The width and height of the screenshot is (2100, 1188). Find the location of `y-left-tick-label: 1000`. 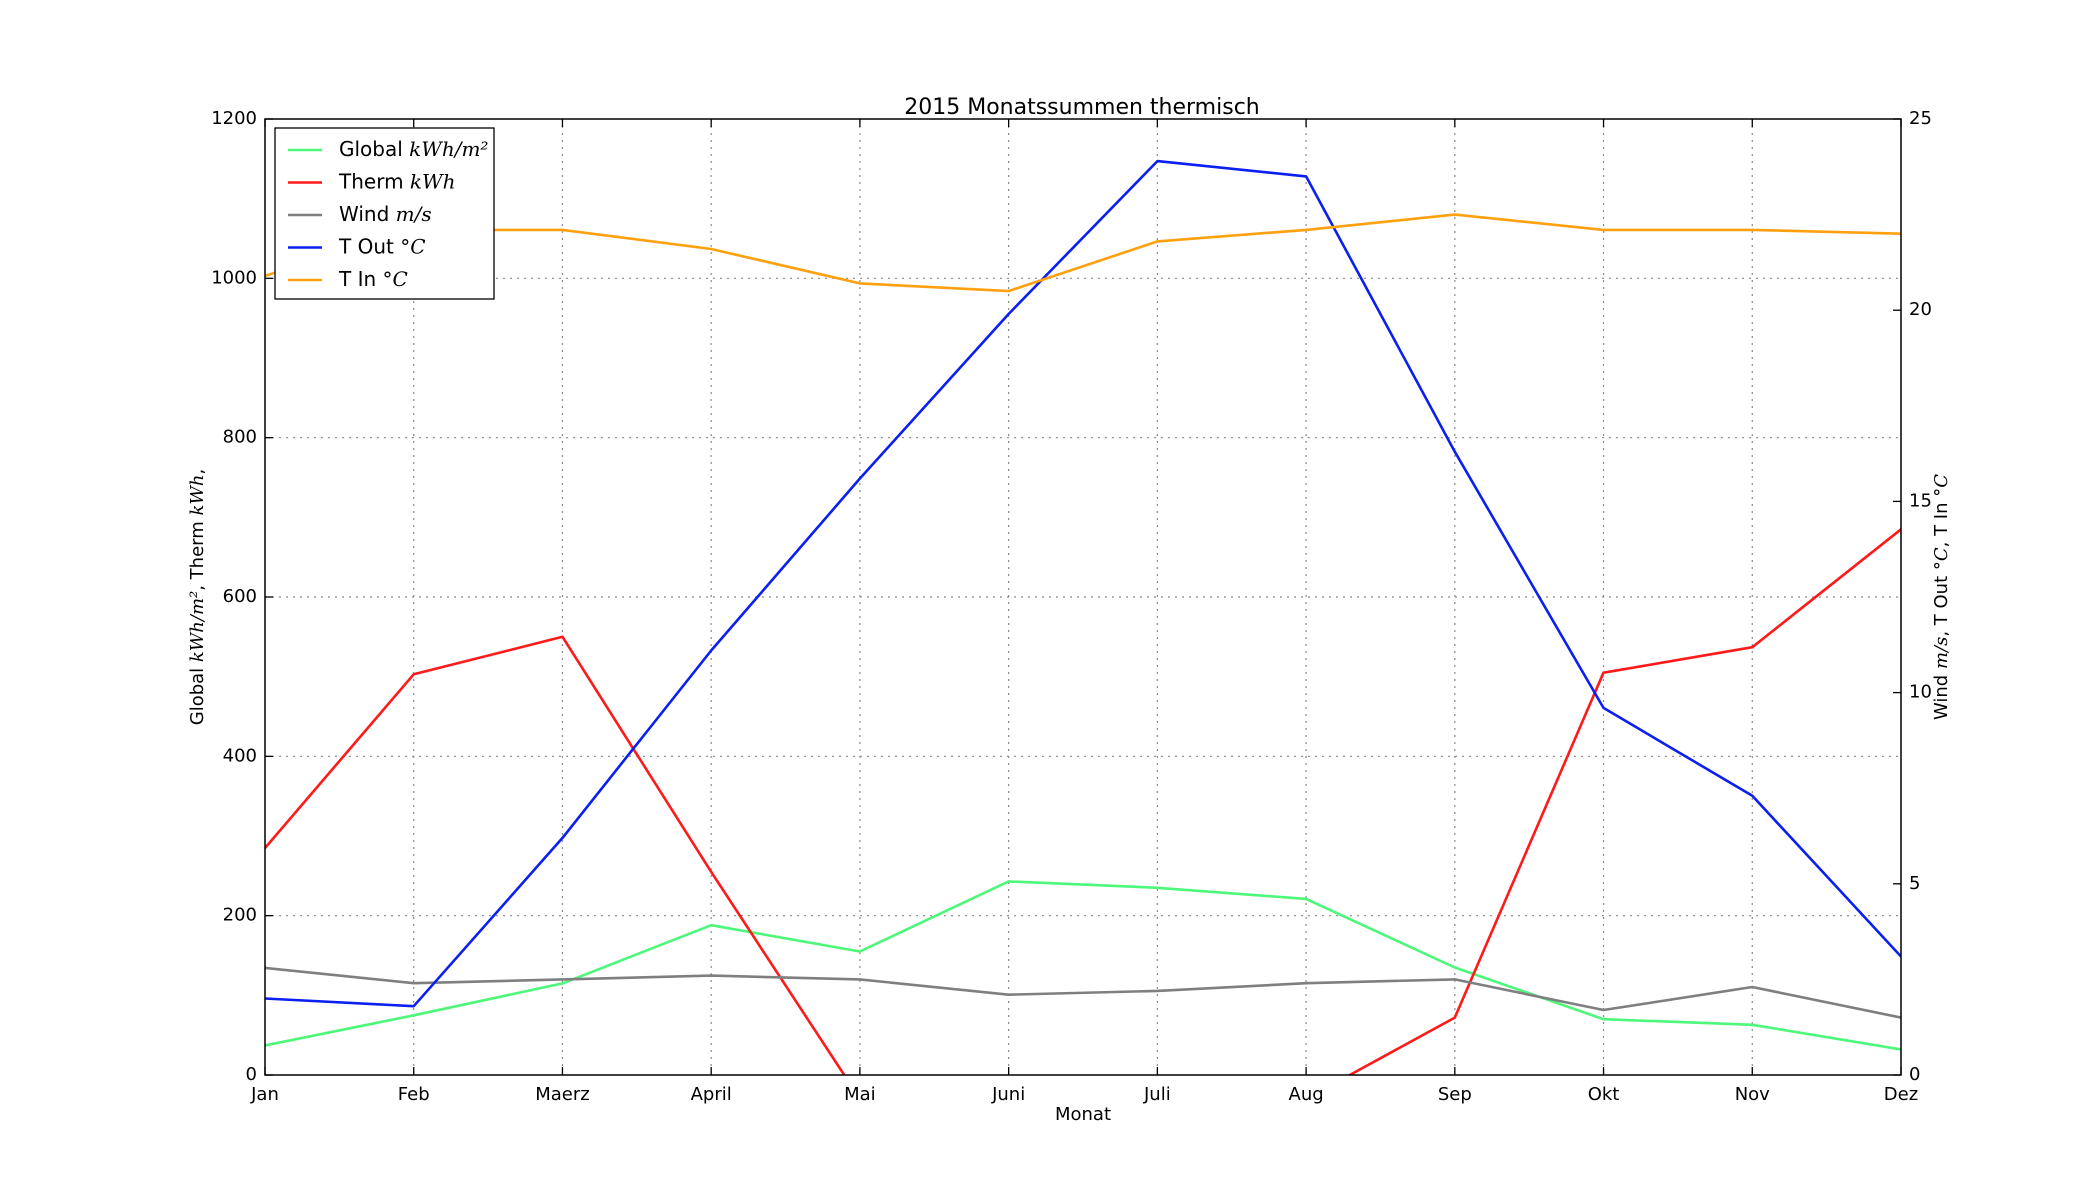

y-left-tick-label: 1000 is located at coordinates (234, 277).